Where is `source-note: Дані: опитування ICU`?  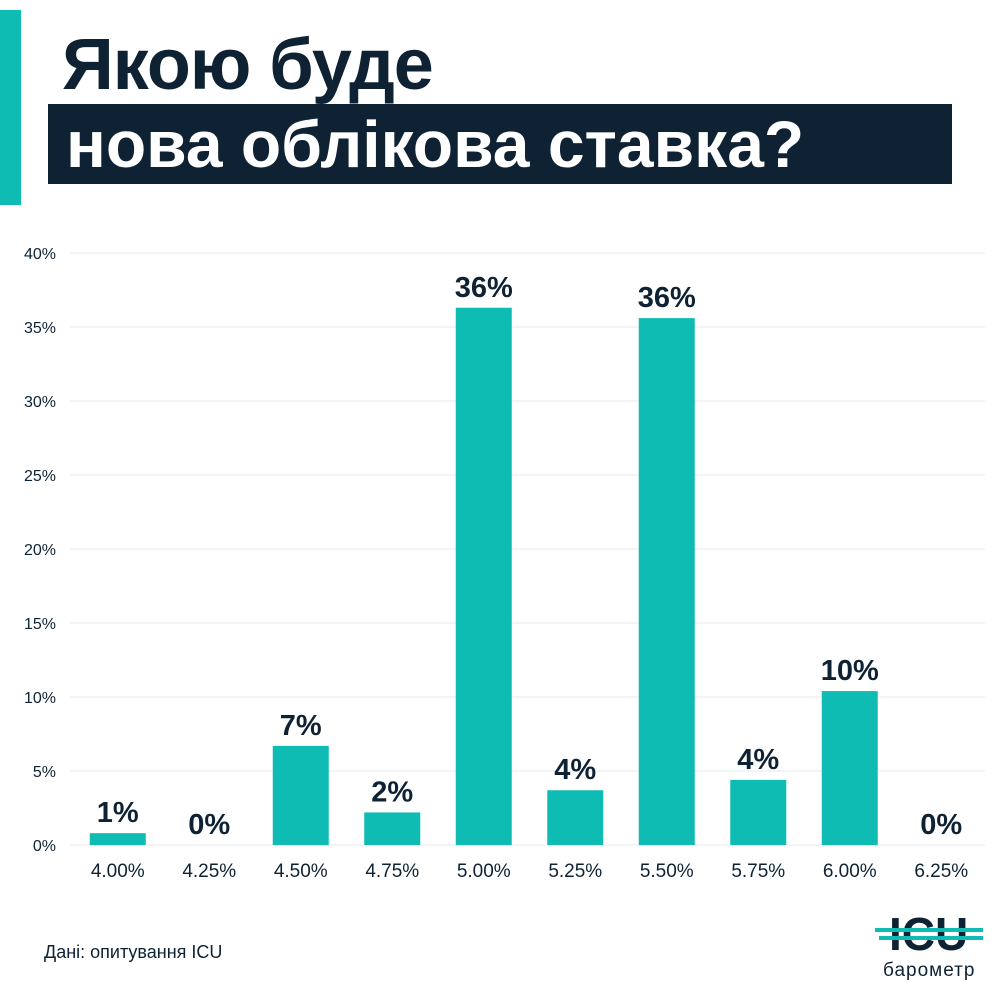 source-note: Дані: опитування ICU is located at coordinates (133, 952).